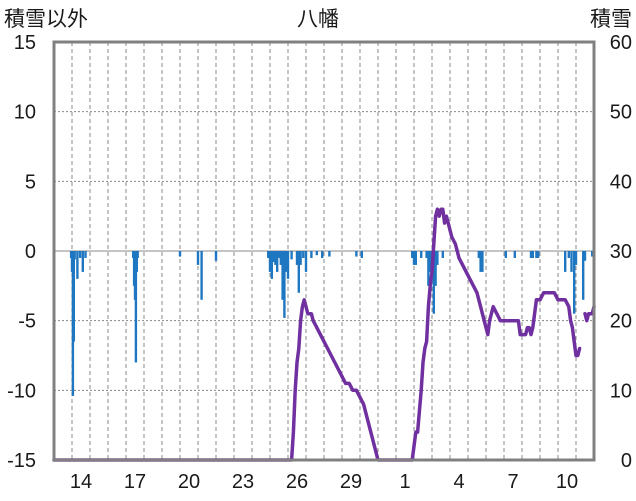 This screenshot has width=636, height=501. What do you see at coordinates (567, 482) in the screenshot?
I see `x-tick-label: 10` at bounding box center [567, 482].